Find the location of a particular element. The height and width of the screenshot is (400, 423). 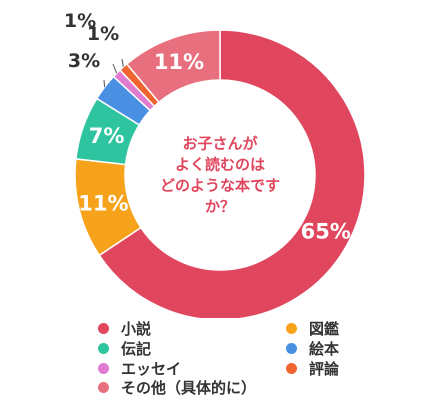

slice-value-label-3: 3% is located at coordinates (84, 61).